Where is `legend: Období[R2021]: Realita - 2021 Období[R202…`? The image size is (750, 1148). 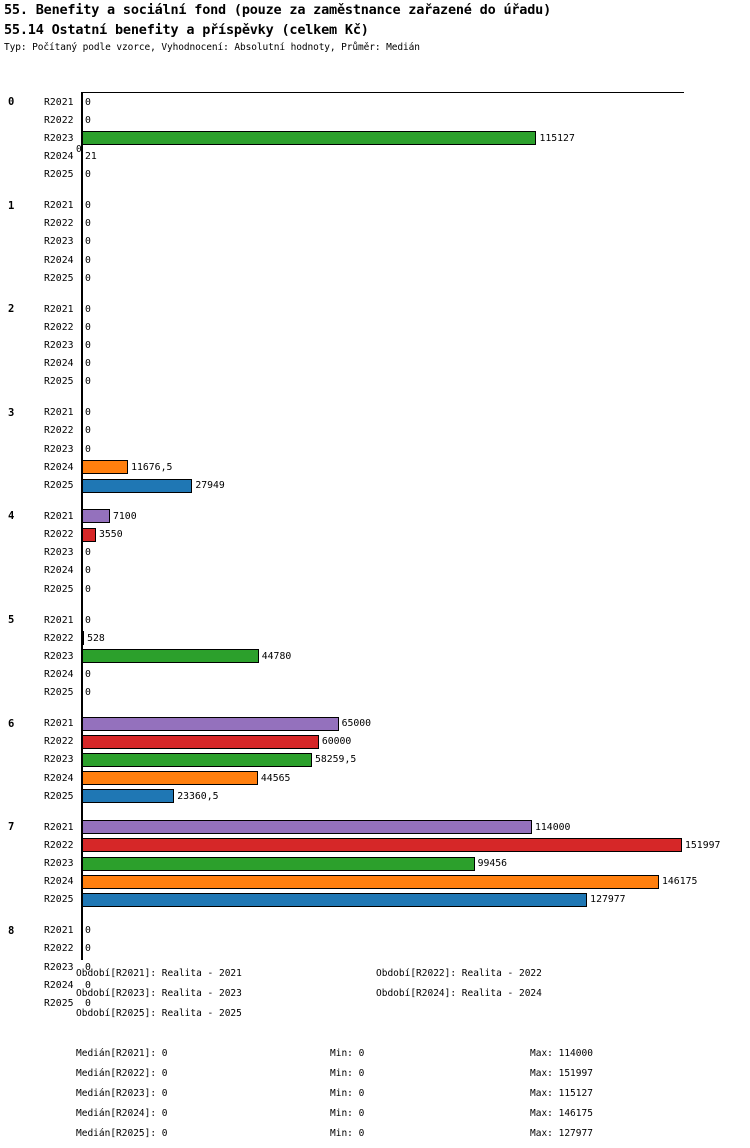
legend: Období[R2021]: Realita - 2021 Období[R202… is located at coordinates (375, 998).